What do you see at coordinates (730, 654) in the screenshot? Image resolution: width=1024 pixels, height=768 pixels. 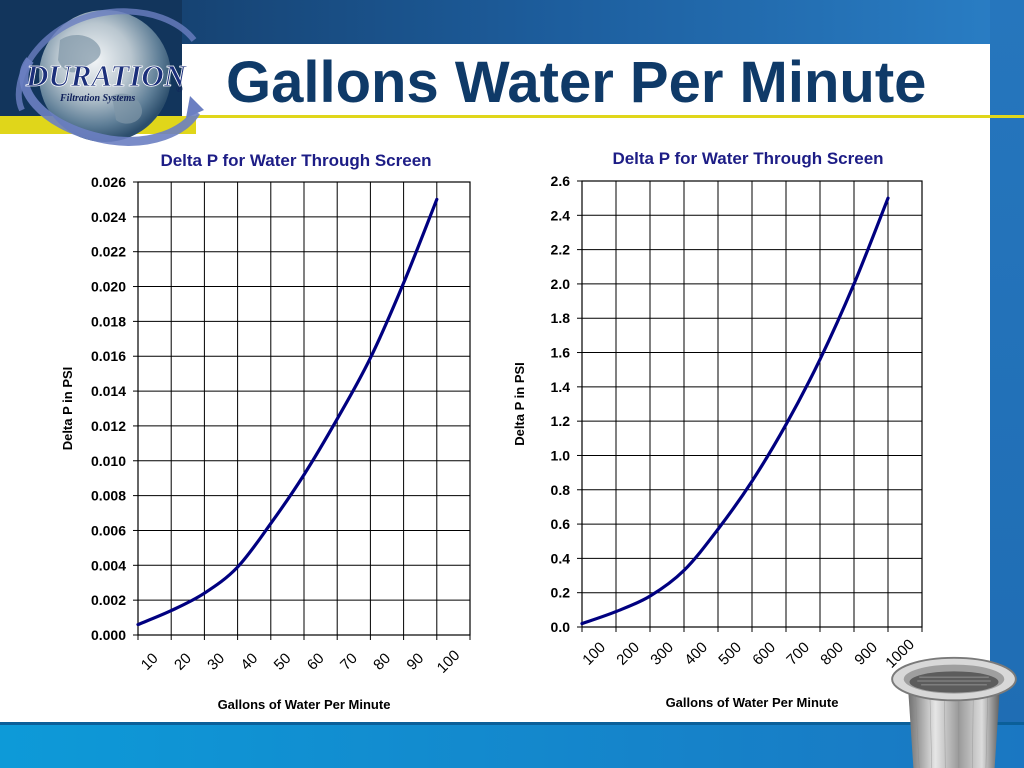 I see `x-tick-label: 500` at bounding box center [730, 654].